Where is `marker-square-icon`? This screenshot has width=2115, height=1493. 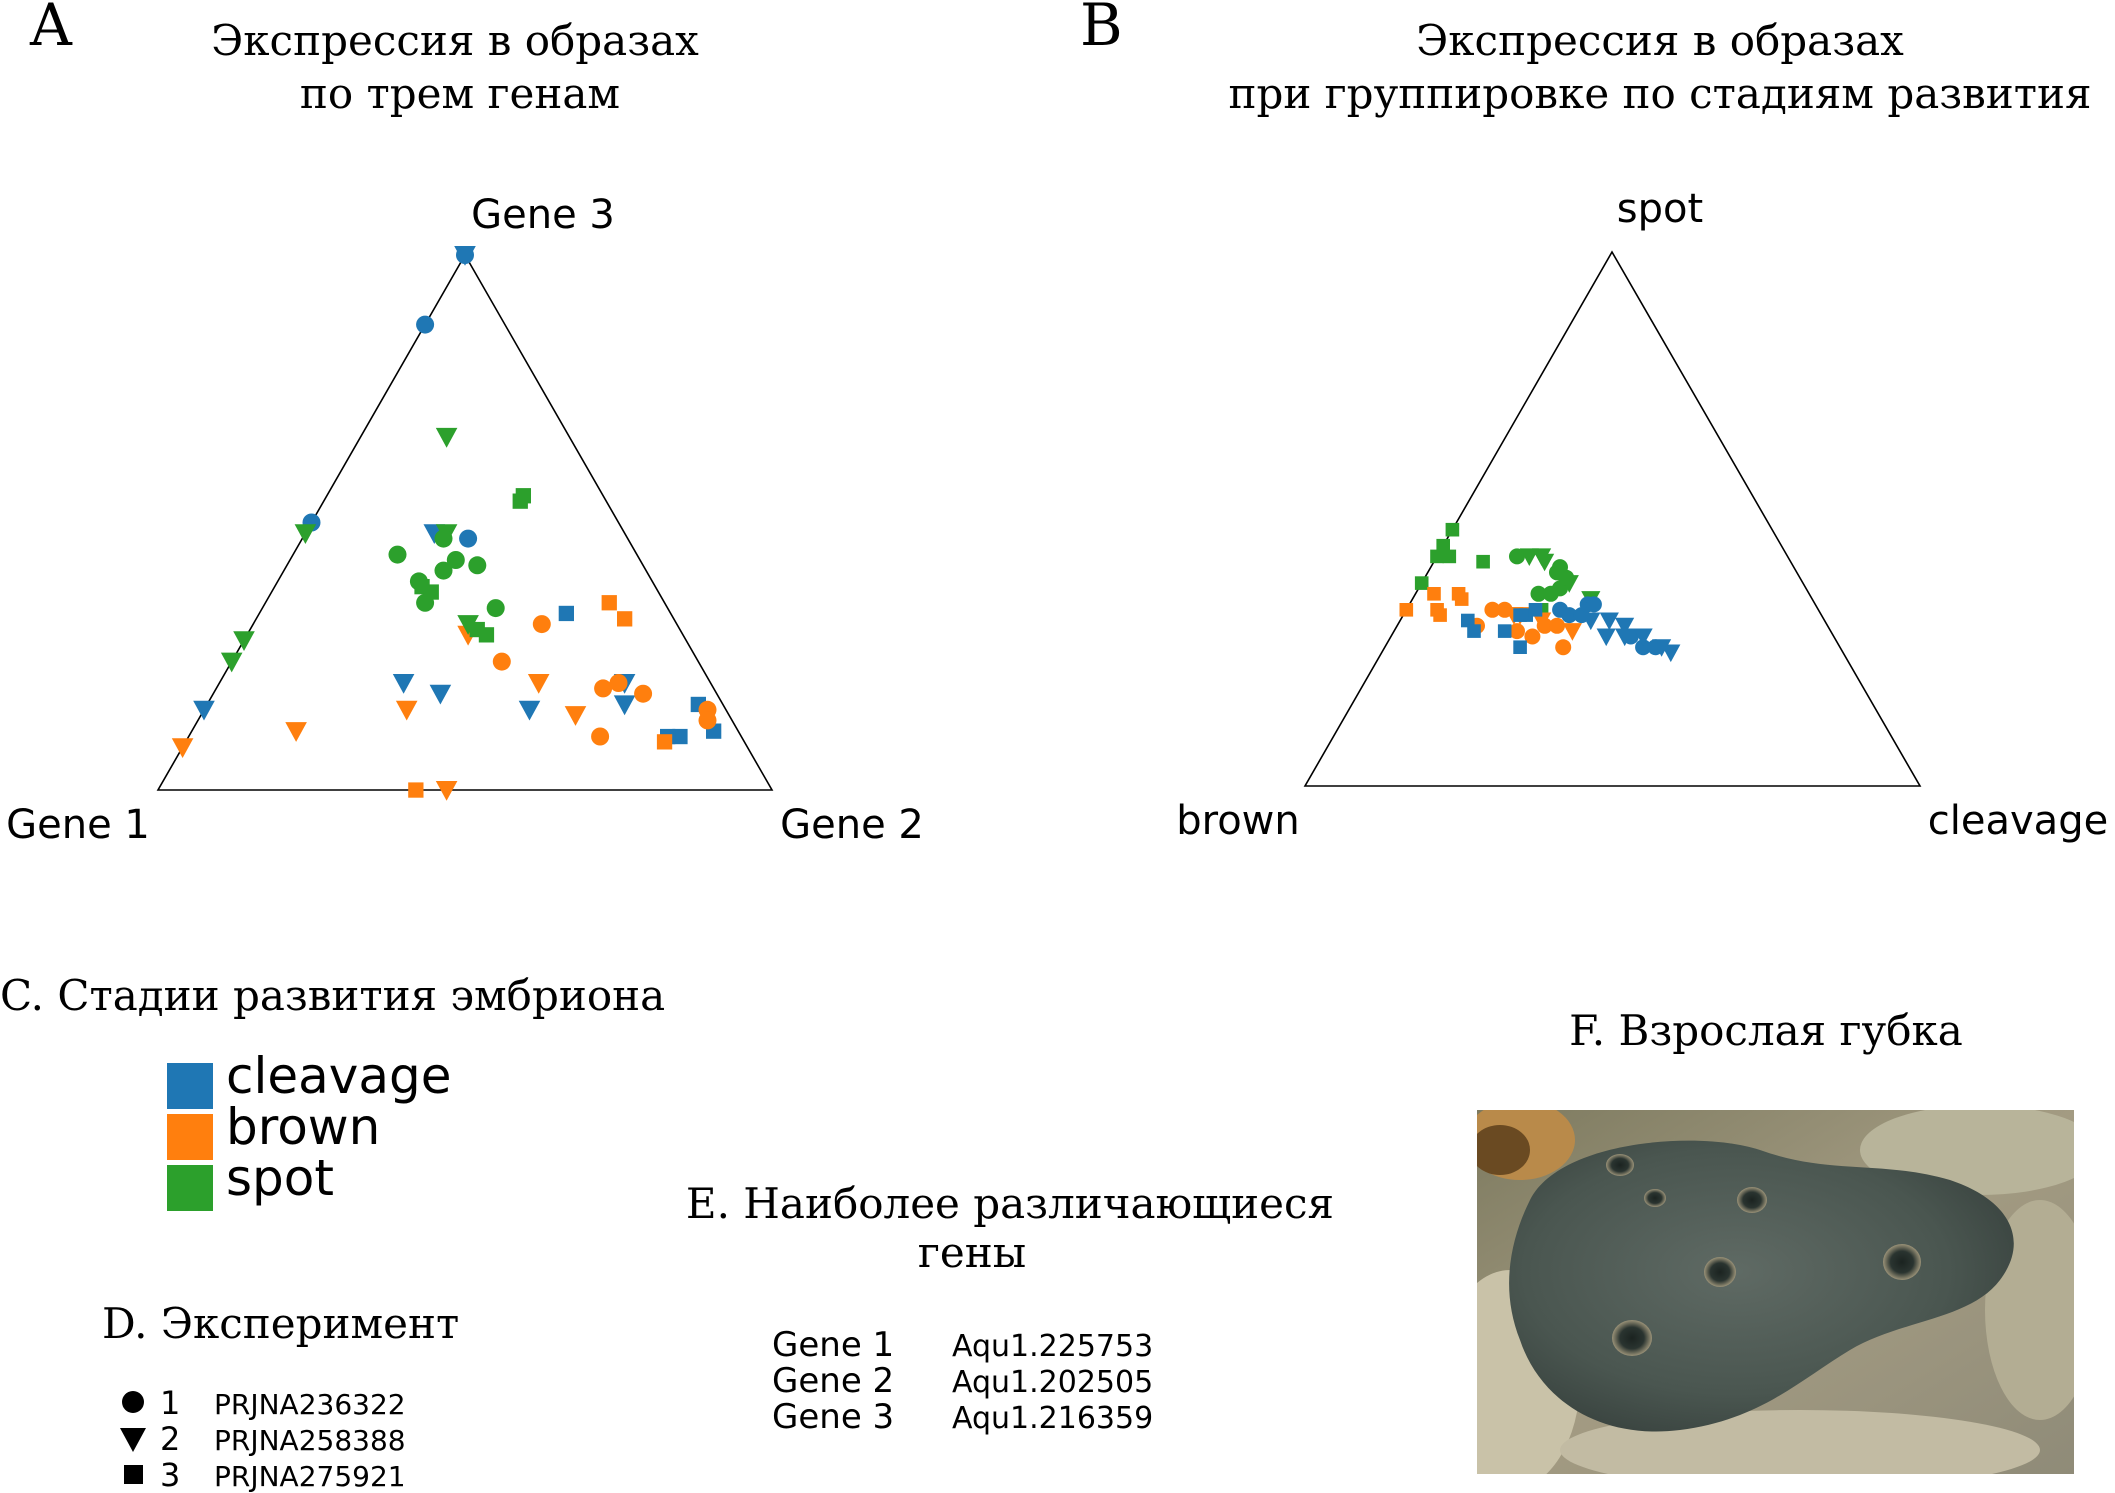 marker-square-icon is located at coordinates (133, 1474).